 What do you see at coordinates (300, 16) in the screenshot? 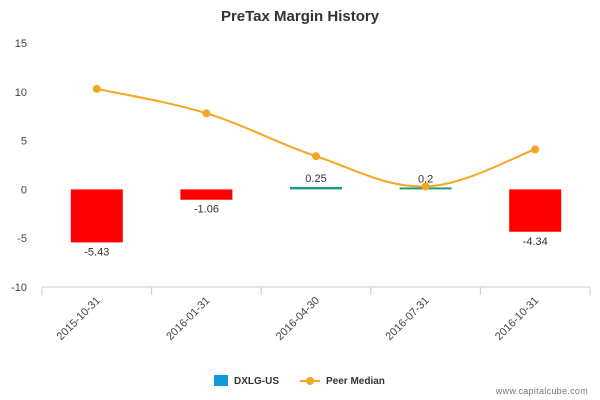
I see `chart-title: PreTax Margin History` at bounding box center [300, 16].